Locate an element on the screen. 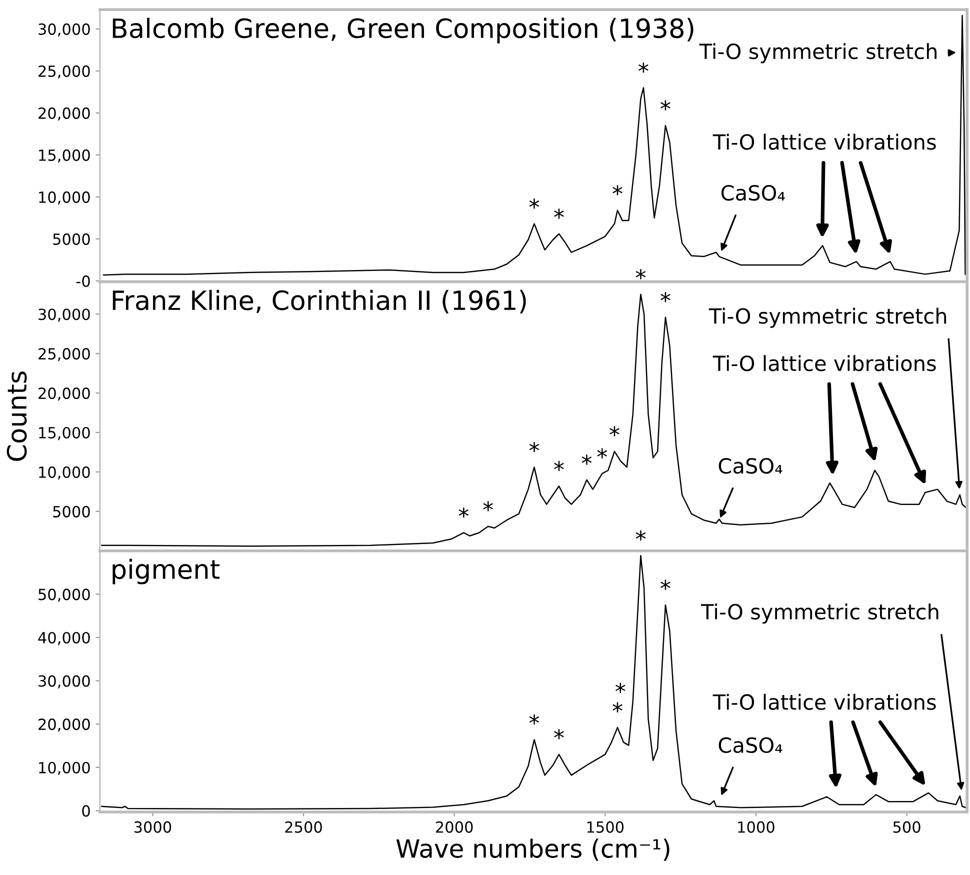 This screenshot has height=875, width=970. x-tick-label: 1500 is located at coordinates (605, 827).